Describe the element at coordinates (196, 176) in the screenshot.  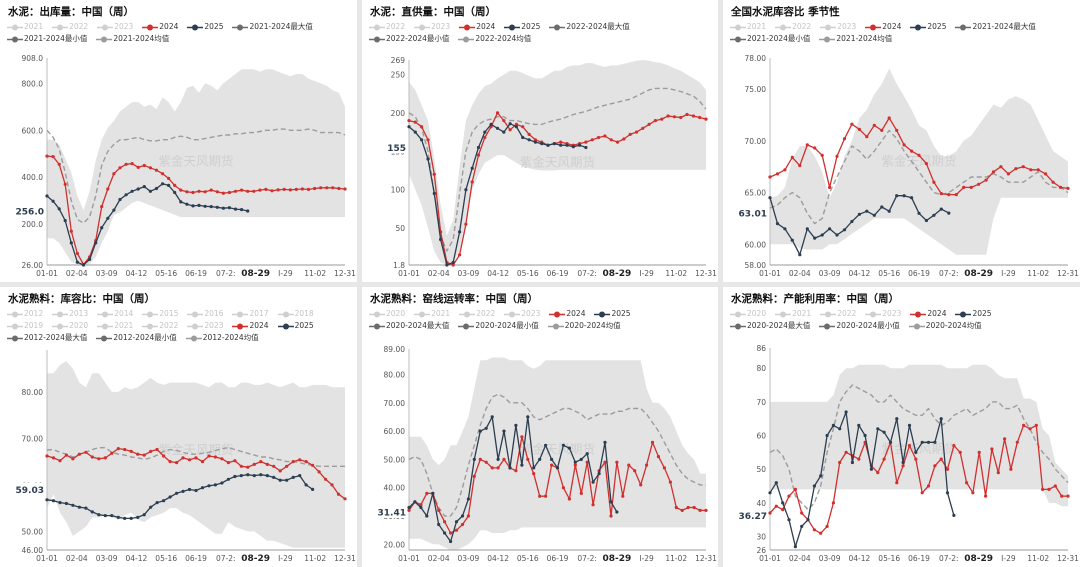
I see `series-line-2021-2024均值` at that location.